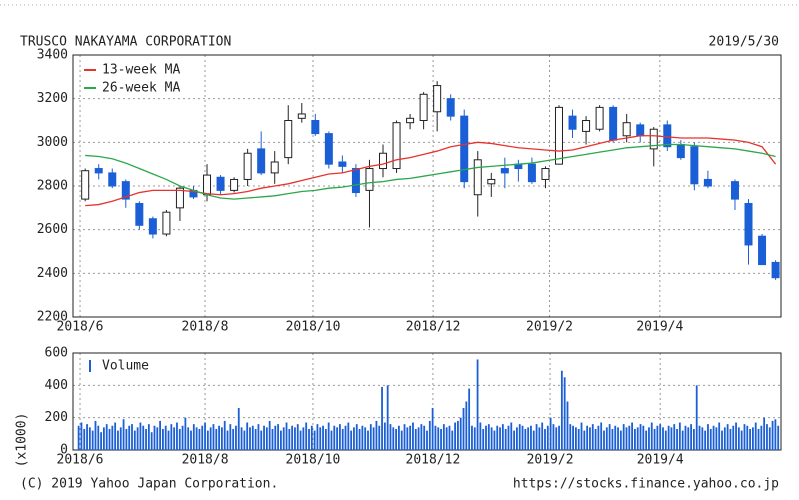  Describe the element at coordinates (313, 327) in the screenshot. I see `x-tick-label: 2018/10` at that location.